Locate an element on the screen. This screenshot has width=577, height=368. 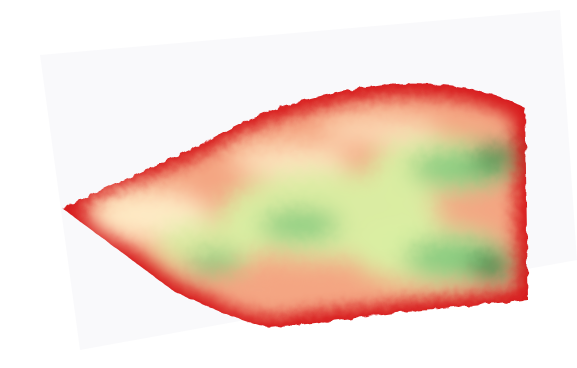
zone-light-top is located at coordinates (380, 130).